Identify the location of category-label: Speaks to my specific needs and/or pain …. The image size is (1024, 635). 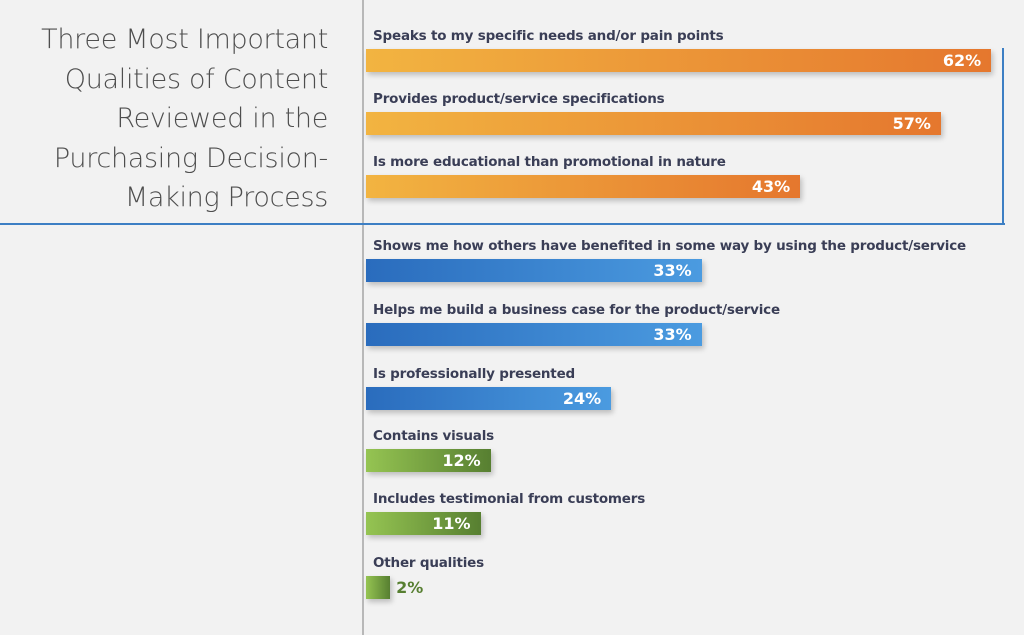
(548, 36).